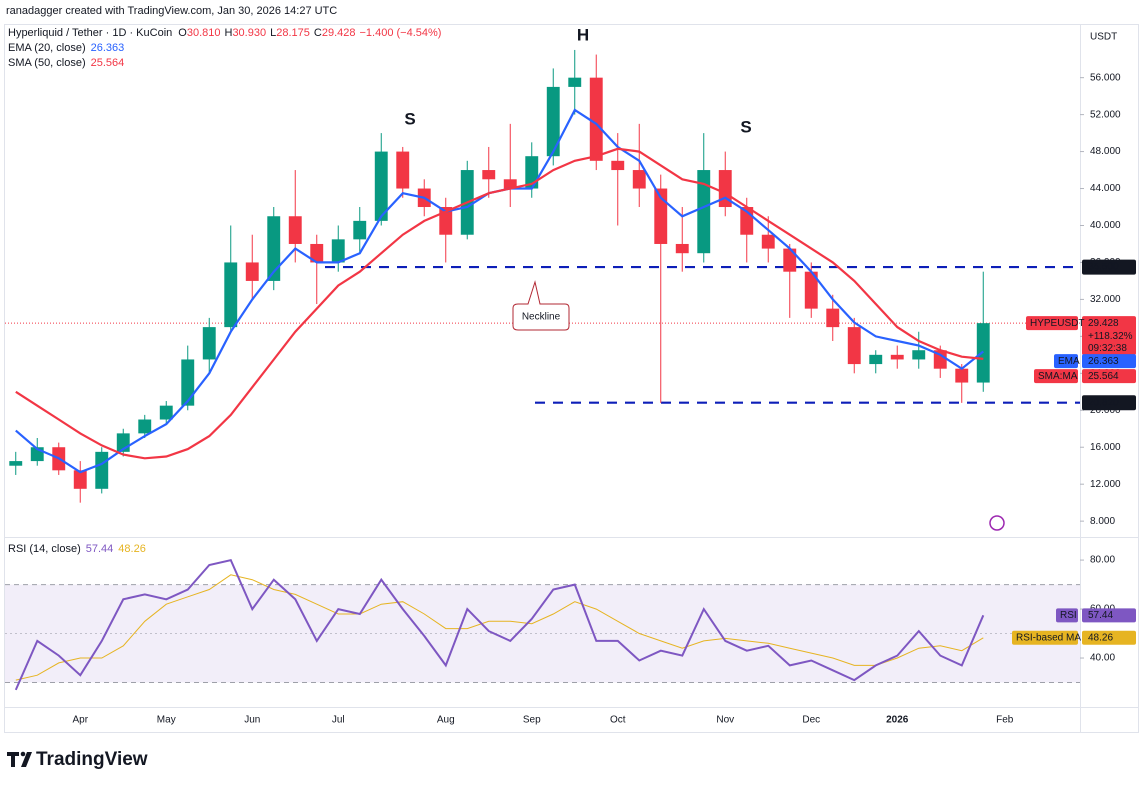 Image resolution: width=1147 pixels, height=785 pixels. What do you see at coordinates (400, 33) in the screenshot?
I see `change: −1.400 (−4.54%)` at bounding box center [400, 33].